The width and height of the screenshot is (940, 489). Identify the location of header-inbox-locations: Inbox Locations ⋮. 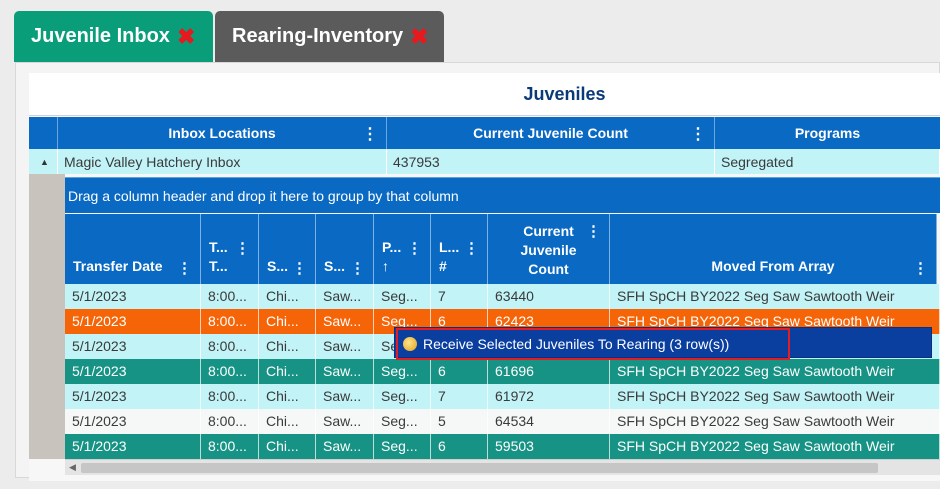
(222, 133).